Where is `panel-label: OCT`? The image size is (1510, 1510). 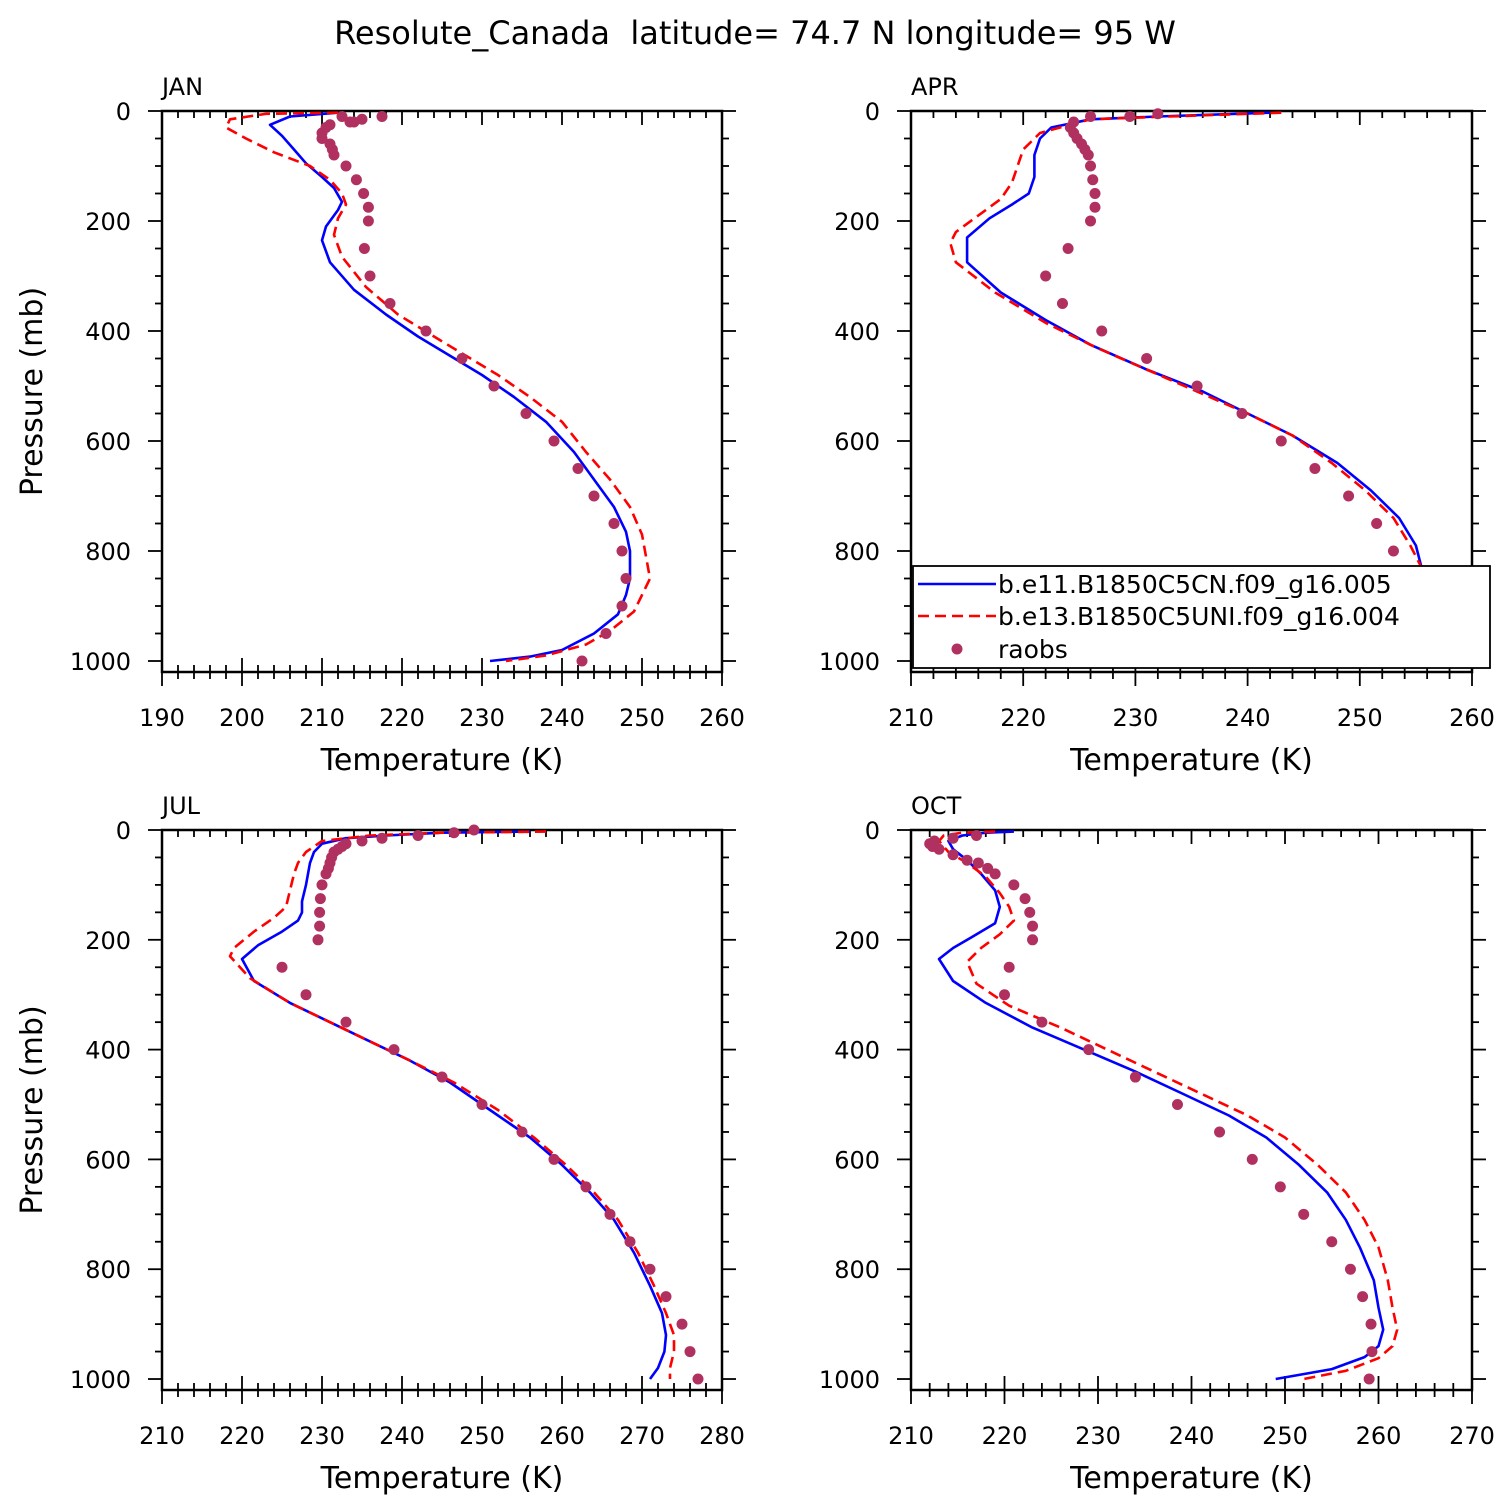
panel-label: OCT is located at coordinates (936, 806).